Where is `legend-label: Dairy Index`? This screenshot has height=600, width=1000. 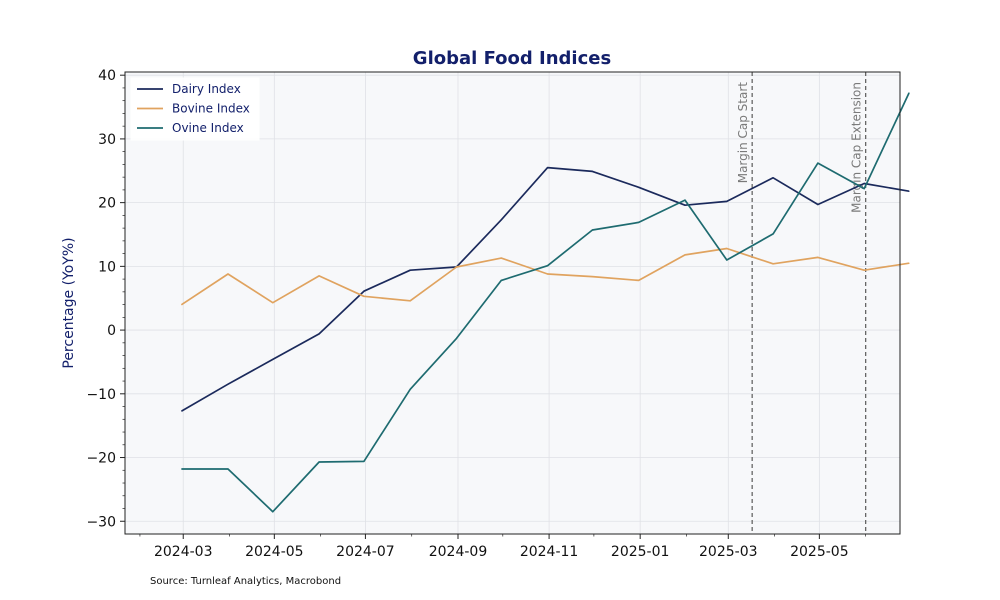
legend-label: Dairy Index is located at coordinates (206, 89).